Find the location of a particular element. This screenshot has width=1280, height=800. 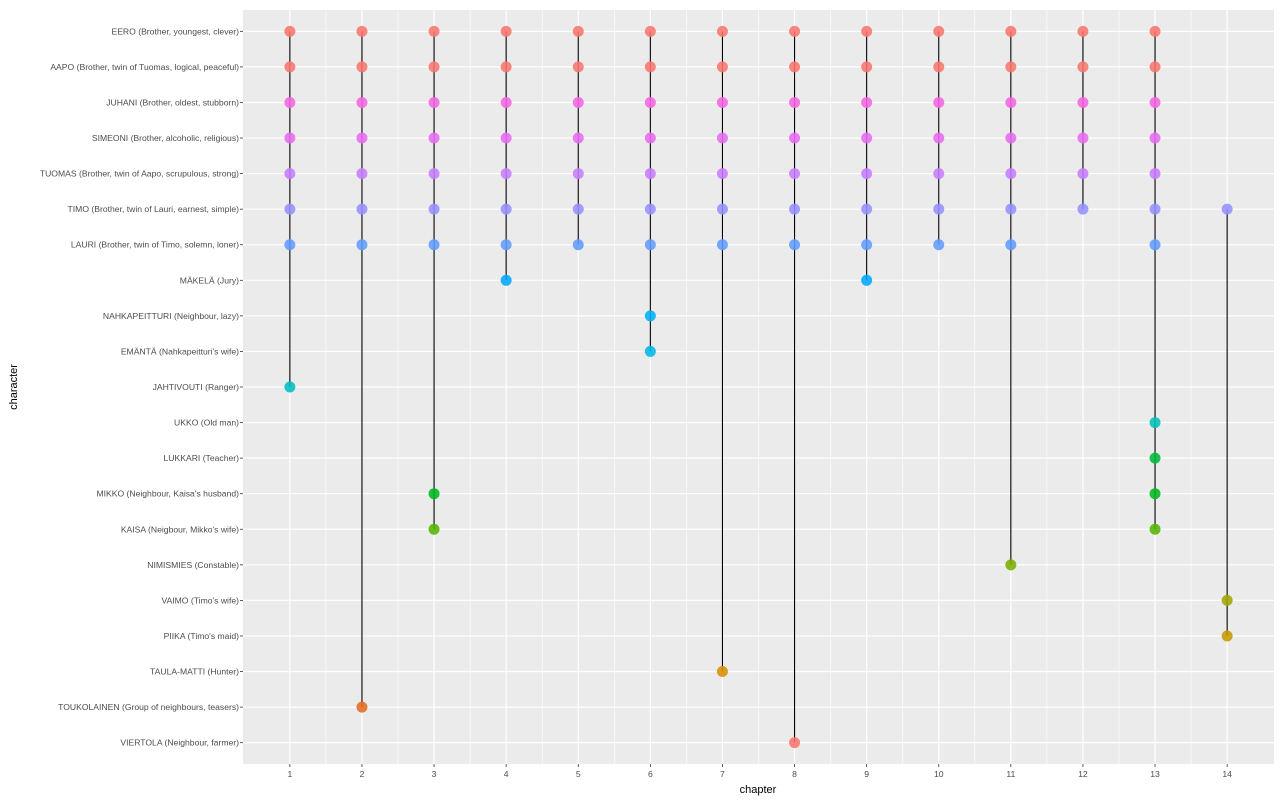

y-tick-label: JUHANI (Brother, oldest, stubborn) is located at coordinates (172, 102).